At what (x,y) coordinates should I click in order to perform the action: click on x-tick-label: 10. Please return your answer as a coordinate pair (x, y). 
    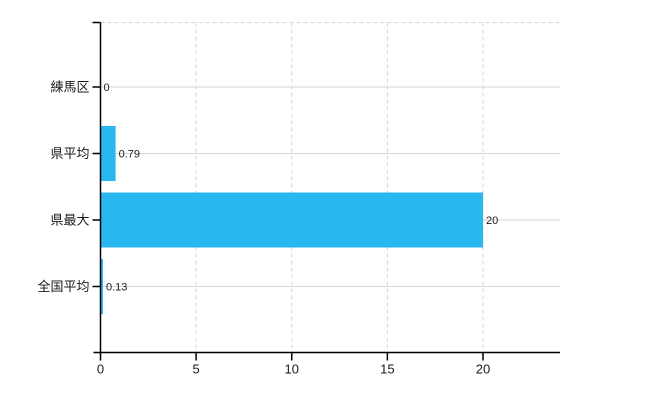
    Looking at the image, I should click on (292, 369).